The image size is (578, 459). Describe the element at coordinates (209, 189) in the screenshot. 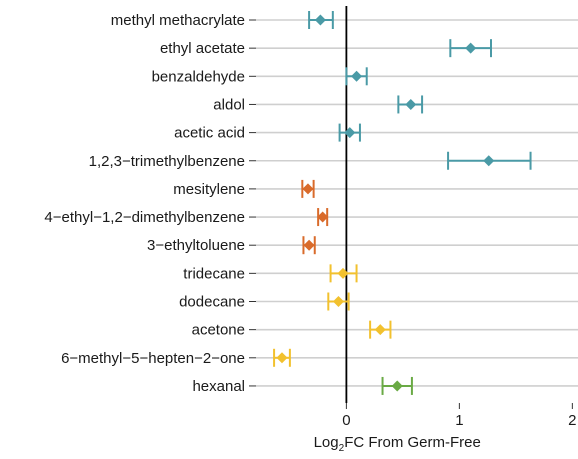

I see `y-tick-label: mesitylene` at that location.